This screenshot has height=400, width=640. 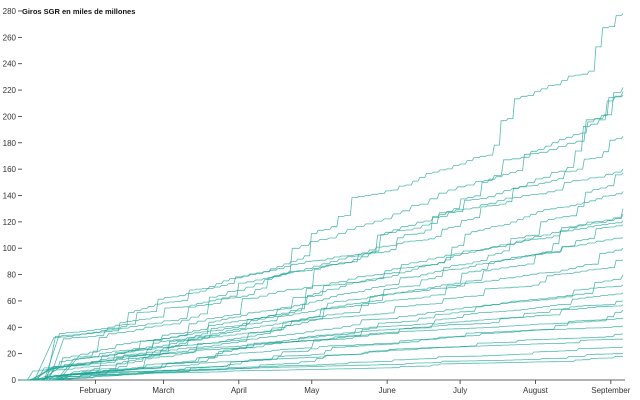 I want to click on series-line-s23, so click(x=322, y=353).